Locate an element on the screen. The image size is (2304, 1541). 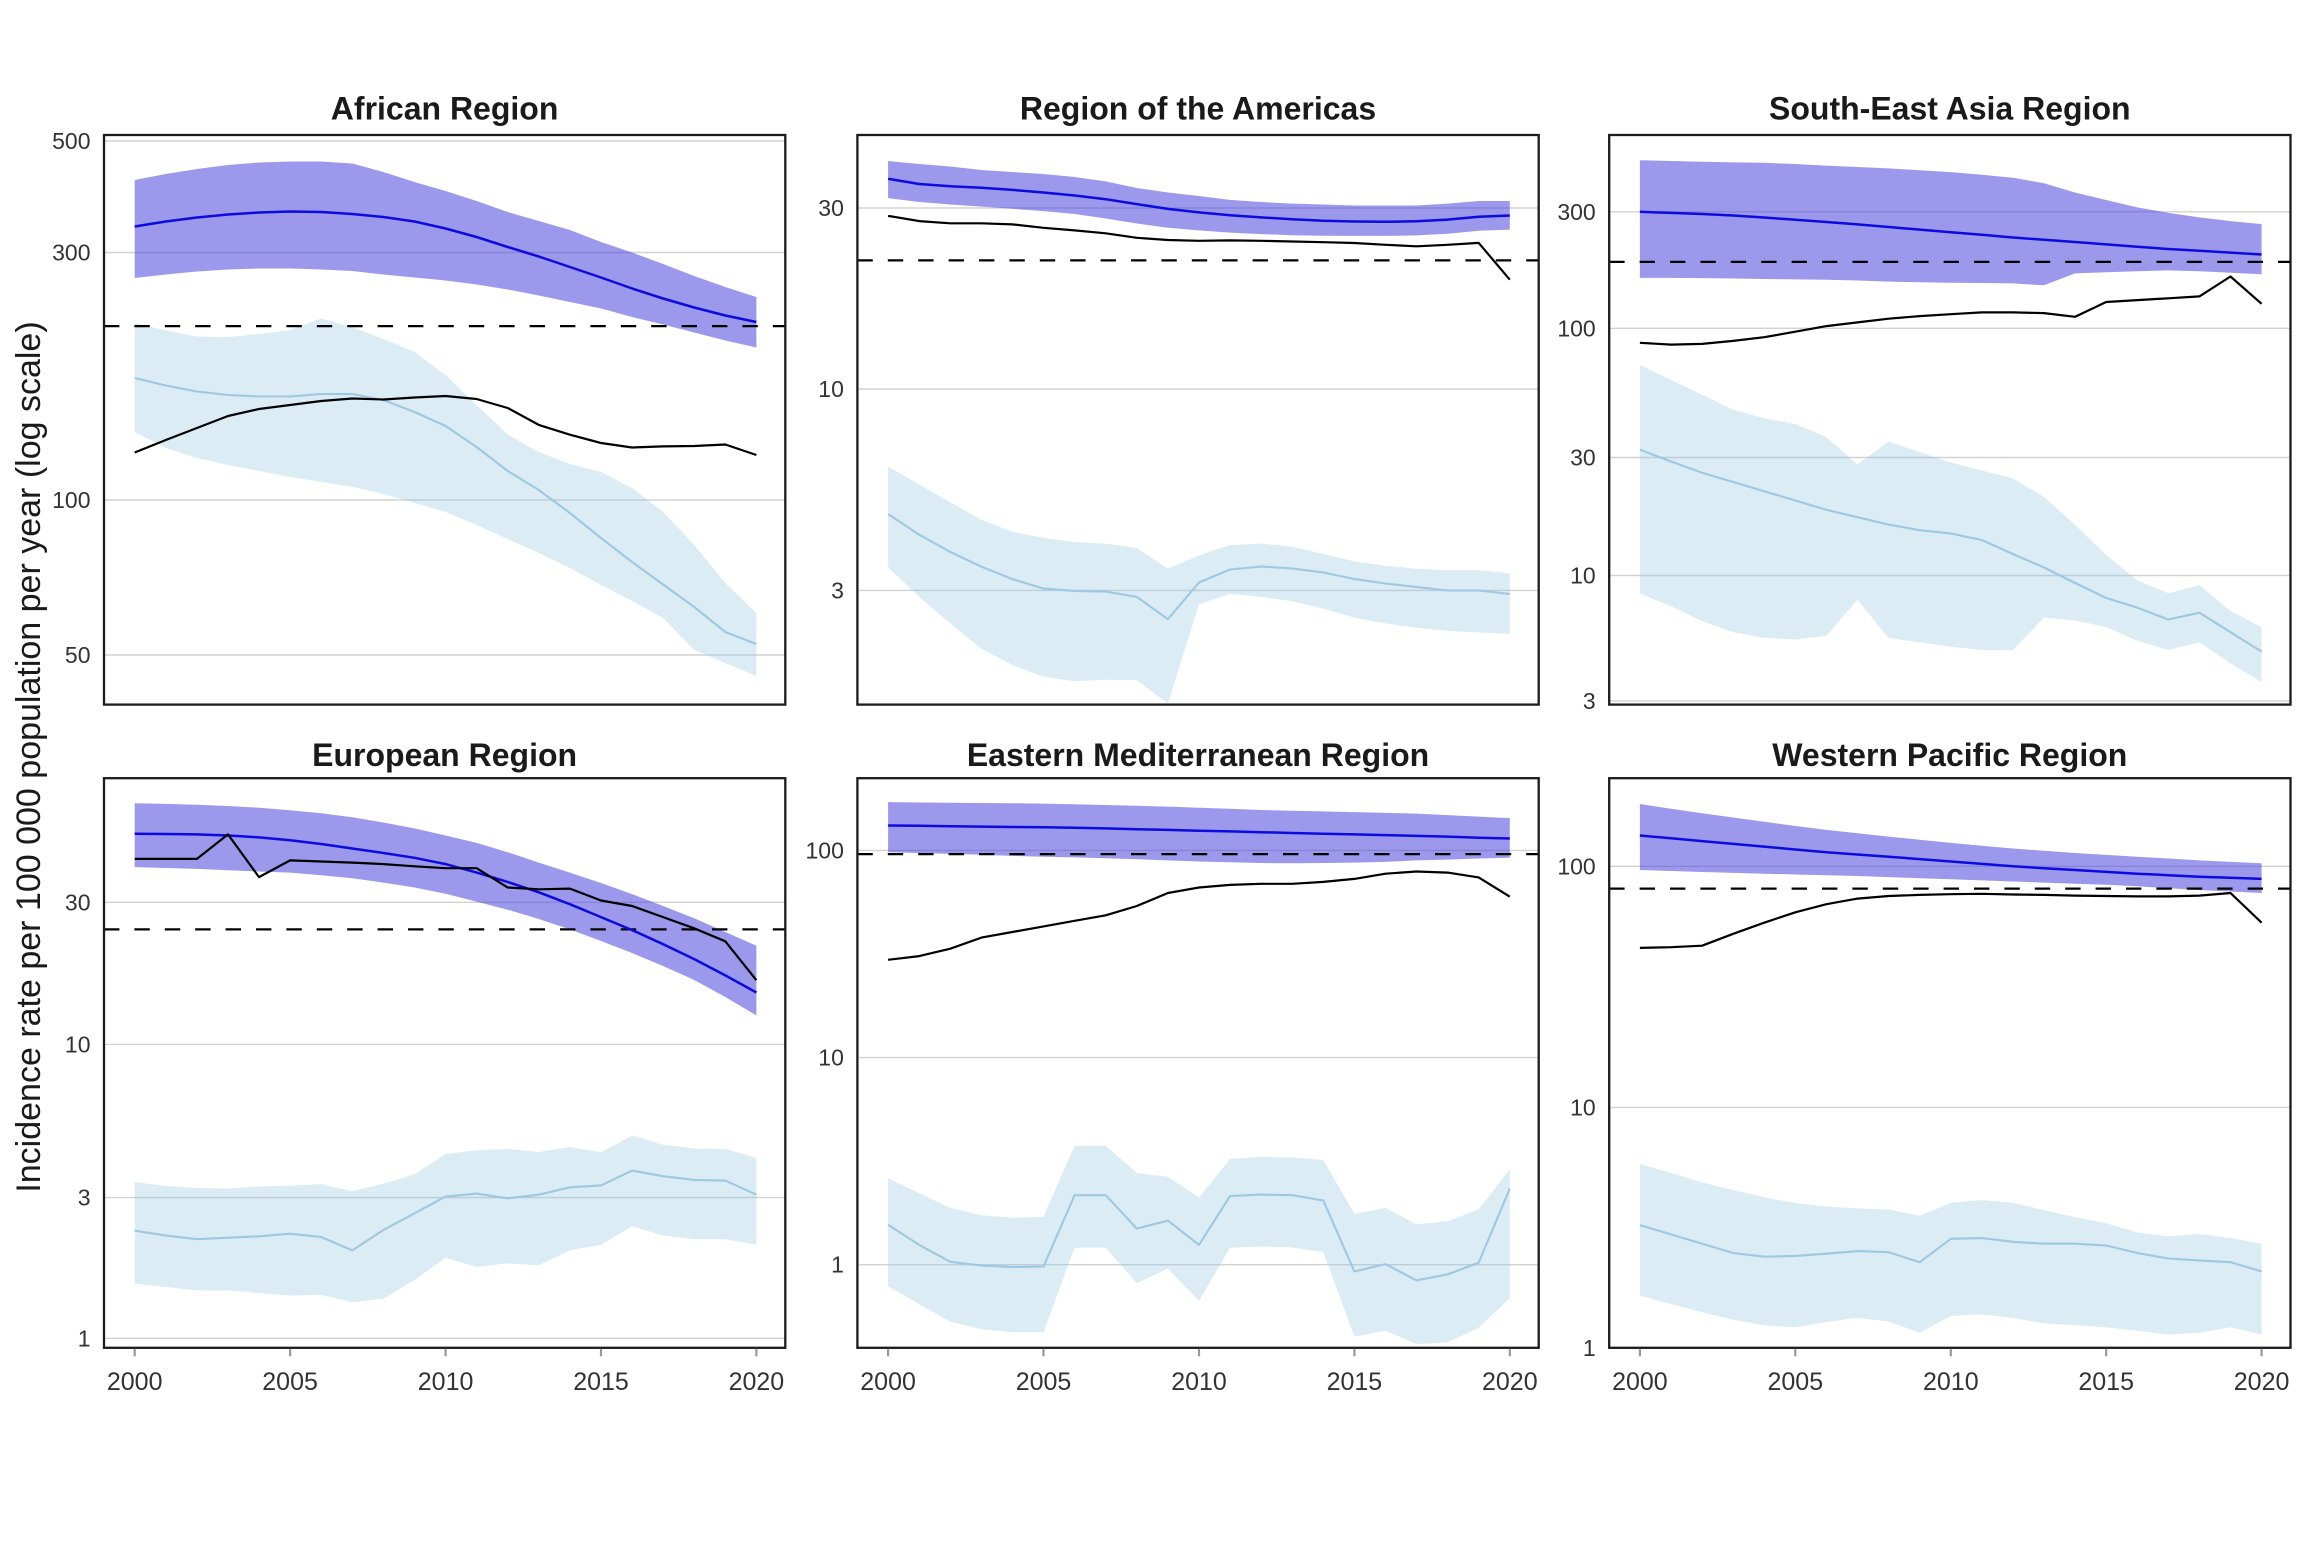
svg-text: Western Pacific Region is located at coordinates (1949, 755).